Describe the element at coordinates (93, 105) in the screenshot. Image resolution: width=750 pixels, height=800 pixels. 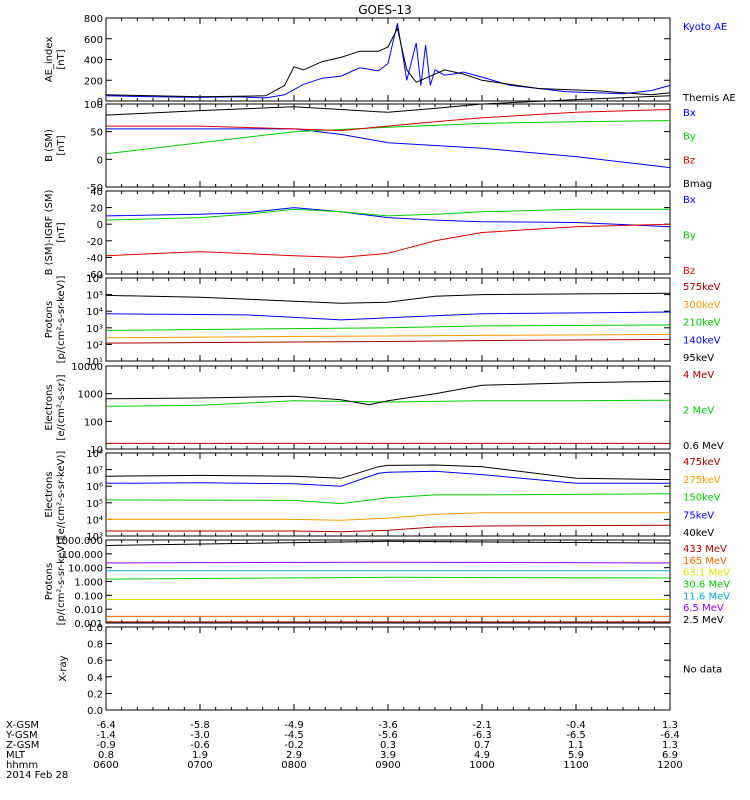
I see `y-tick-label: 100` at that location.